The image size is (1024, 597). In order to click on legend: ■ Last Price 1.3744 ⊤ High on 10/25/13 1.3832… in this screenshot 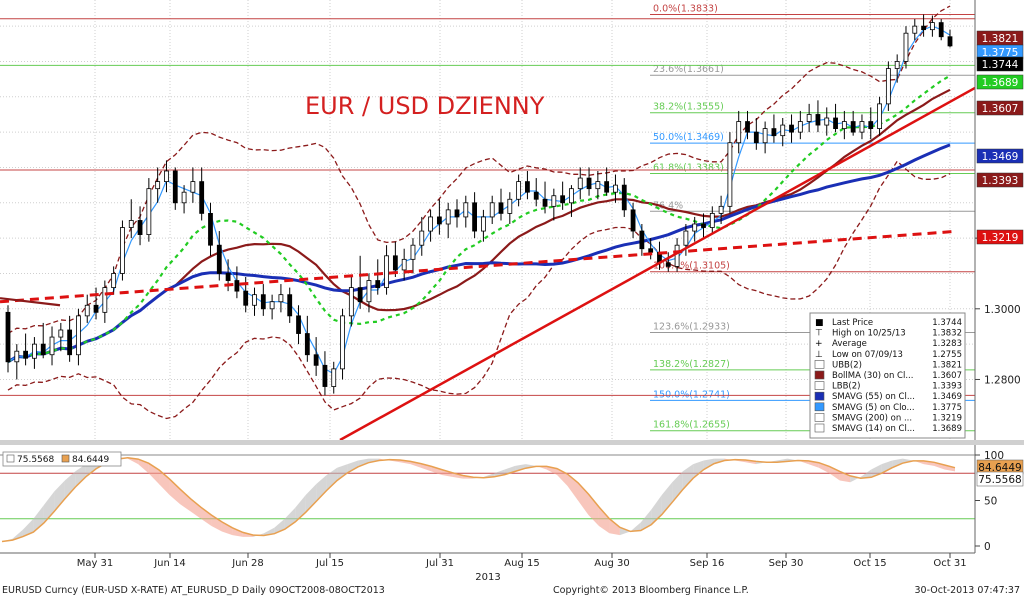, I will do `click(887, 375)`.